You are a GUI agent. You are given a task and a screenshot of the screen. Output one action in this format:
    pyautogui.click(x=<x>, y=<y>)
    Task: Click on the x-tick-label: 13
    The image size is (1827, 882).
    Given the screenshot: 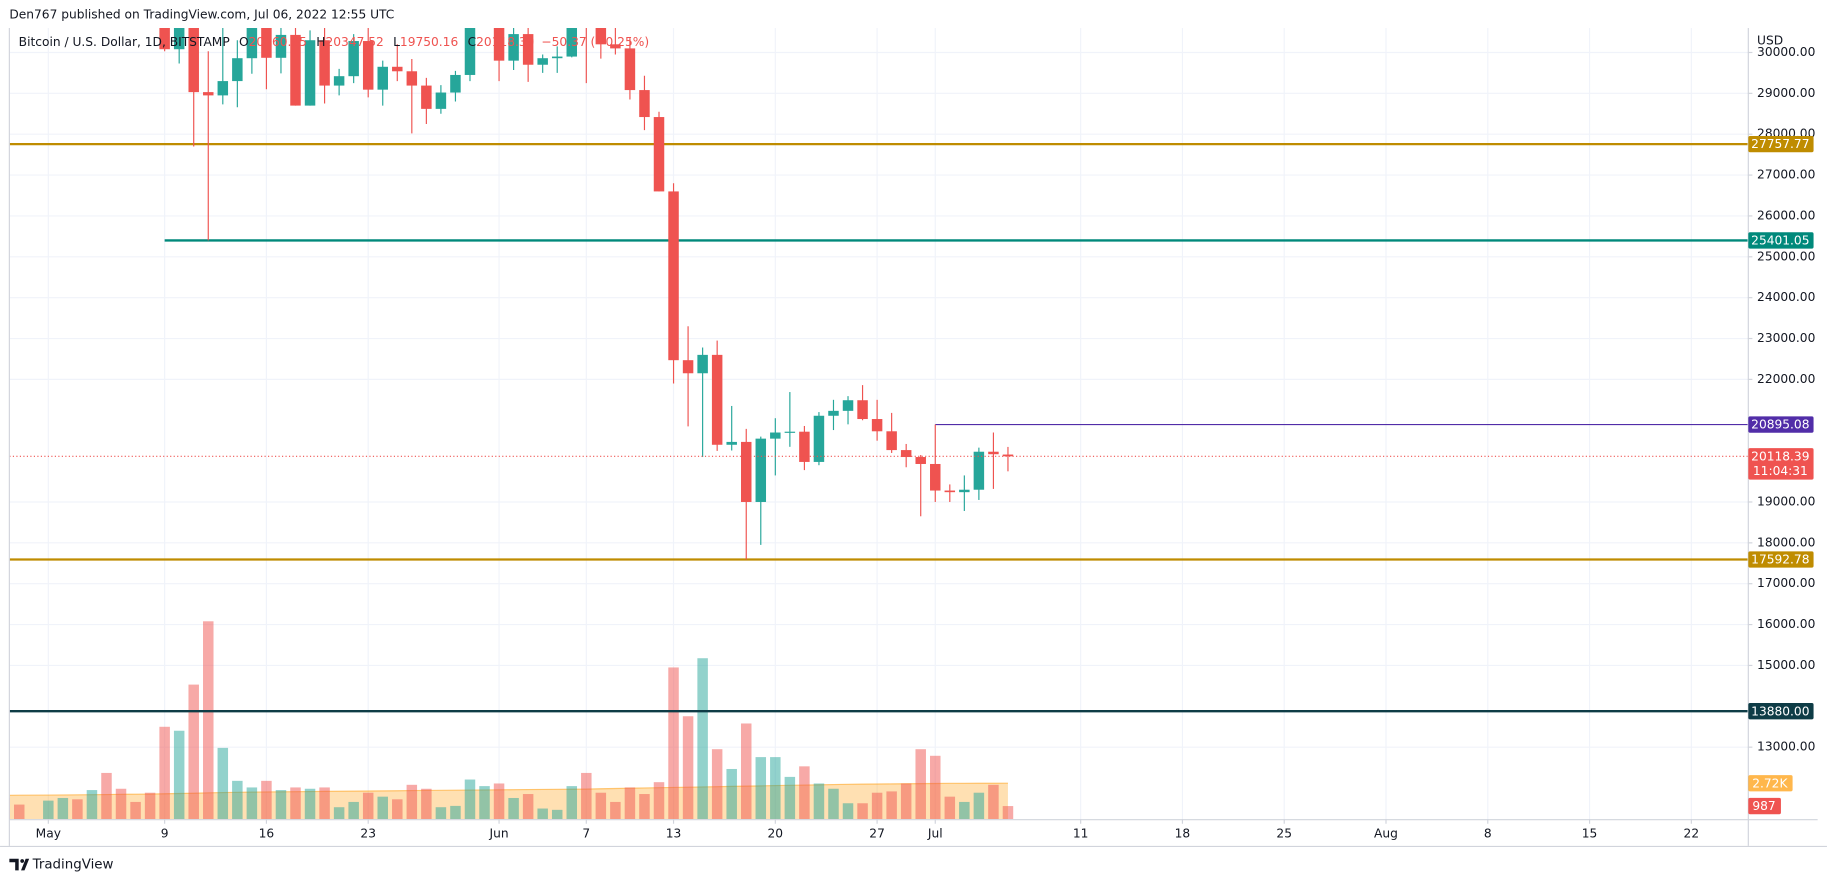 What is the action you would take?
    pyautogui.click(x=674, y=834)
    